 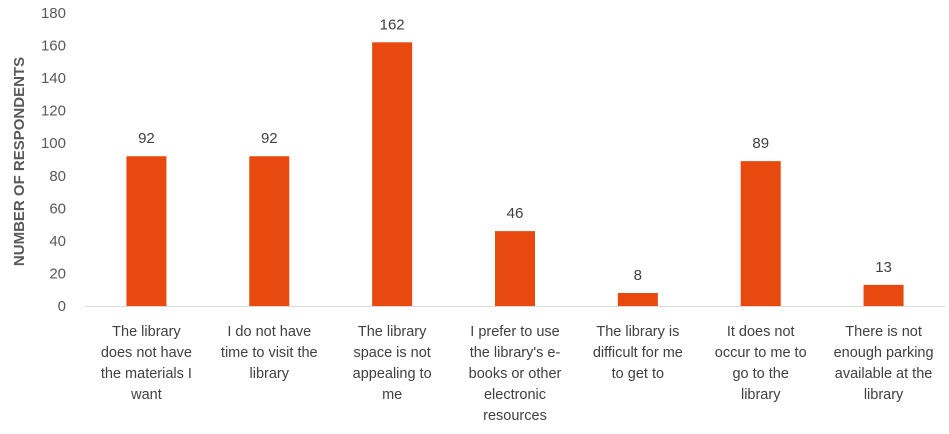 I want to click on x-category-label: resources, so click(x=515, y=416).